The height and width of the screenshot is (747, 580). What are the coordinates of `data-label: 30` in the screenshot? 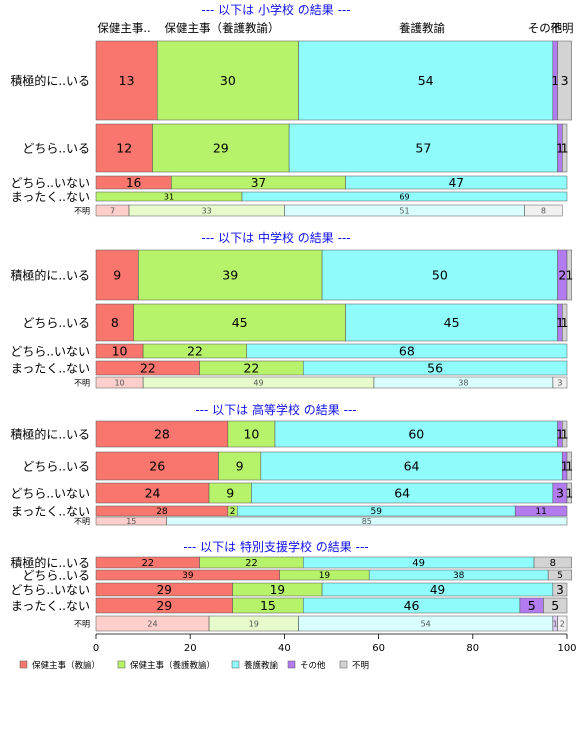 It's located at (228, 80).